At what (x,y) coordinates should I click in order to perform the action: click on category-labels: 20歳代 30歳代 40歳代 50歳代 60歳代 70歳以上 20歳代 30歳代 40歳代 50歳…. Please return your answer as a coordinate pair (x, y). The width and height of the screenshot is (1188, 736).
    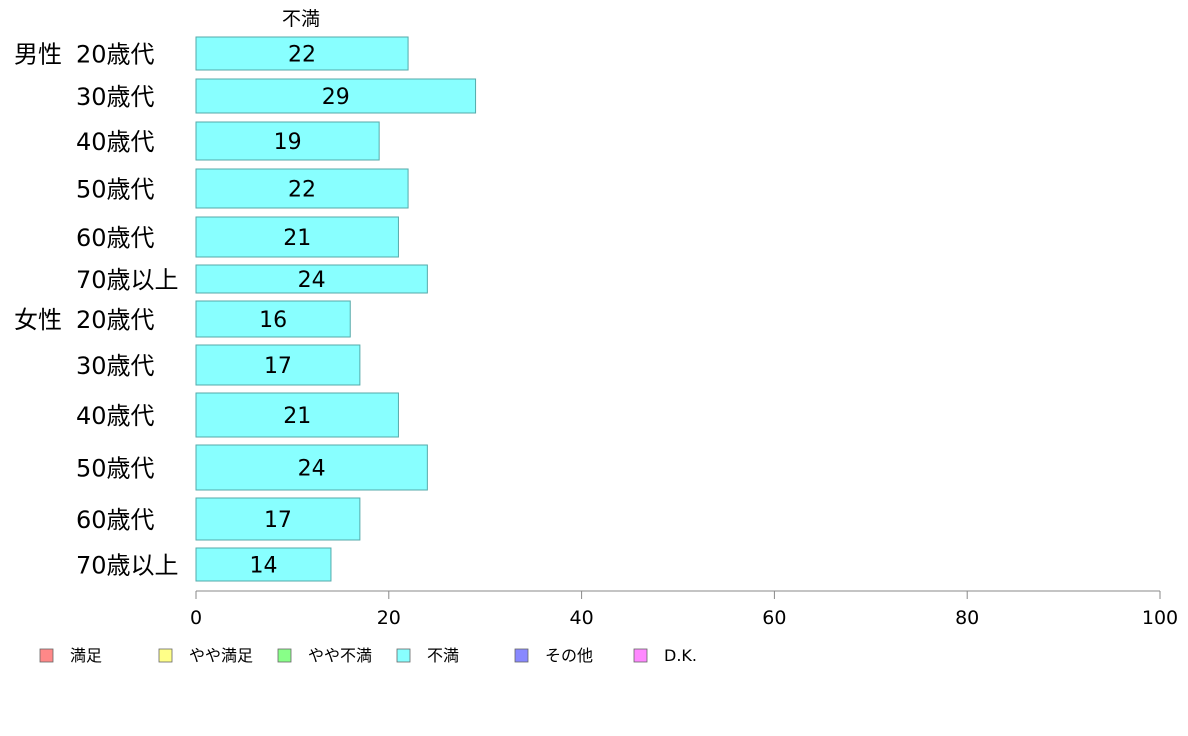
    Looking at the image, I should click on (127, 310).